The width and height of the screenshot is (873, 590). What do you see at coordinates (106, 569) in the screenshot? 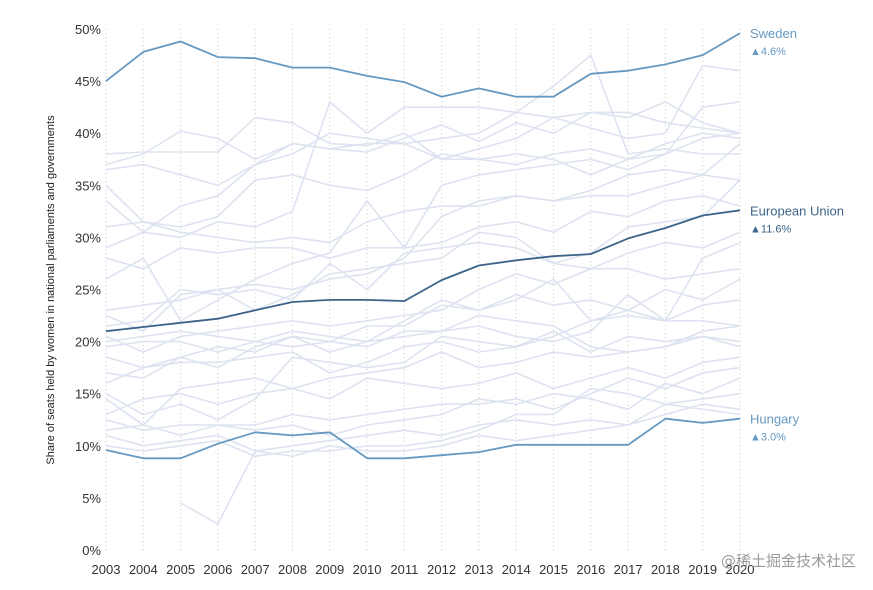
I see `x-tick-label: 2003` at bounding box center [106, 569].